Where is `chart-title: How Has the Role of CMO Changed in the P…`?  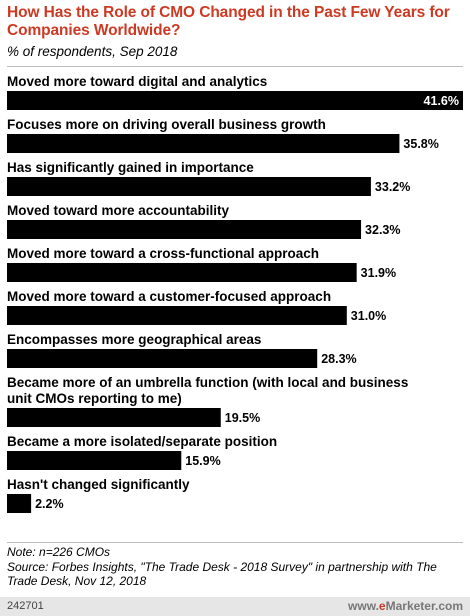 chart-title: How Has the Role of CMO Changed in the P… is located at coordinates (228, 21).